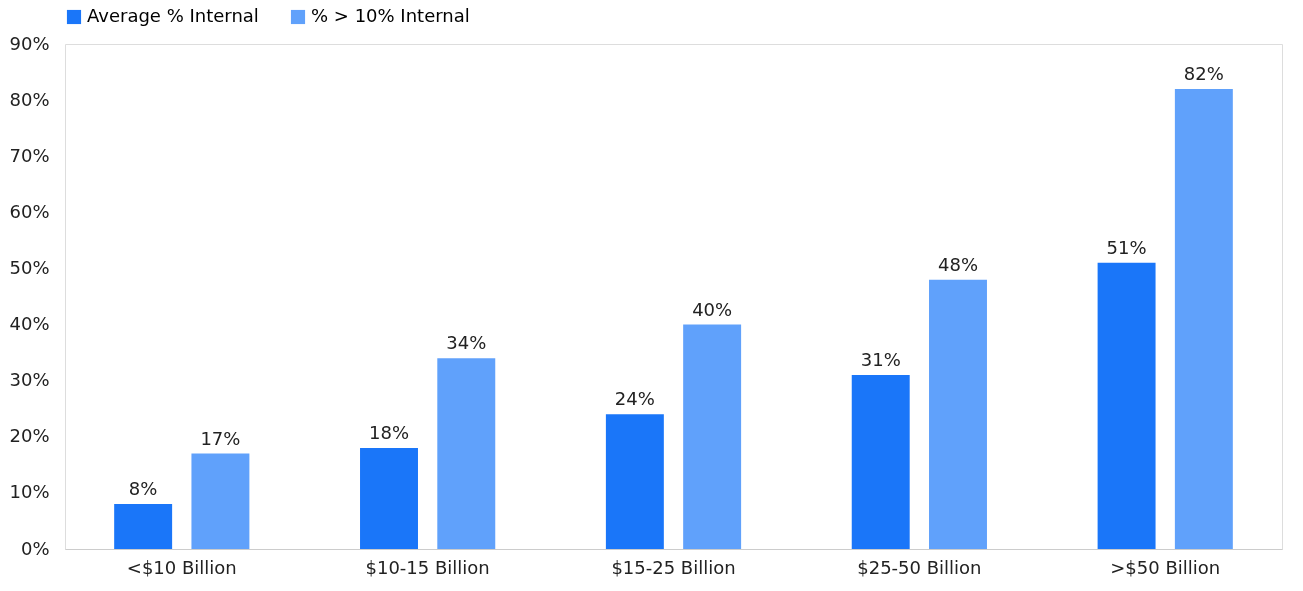 The height and width of the screenshot is (591, 1303). What do you see at coordinates (919, 567) in the screenshot?
I see `x-tick-label: $25-50 Billion` at bounding box center [919, 567].